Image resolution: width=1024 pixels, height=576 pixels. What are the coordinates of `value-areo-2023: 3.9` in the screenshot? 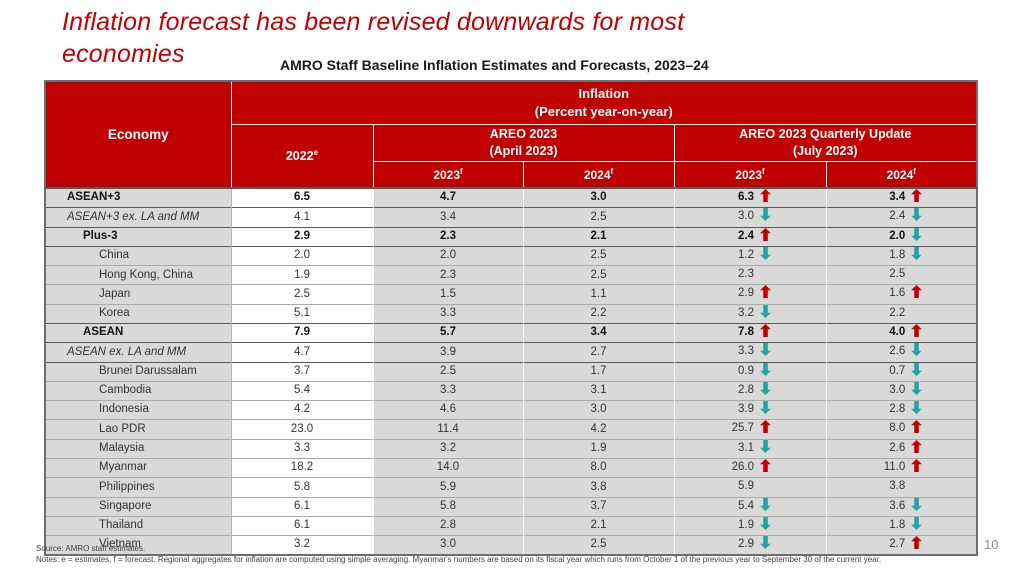 It's located at (447, 352).